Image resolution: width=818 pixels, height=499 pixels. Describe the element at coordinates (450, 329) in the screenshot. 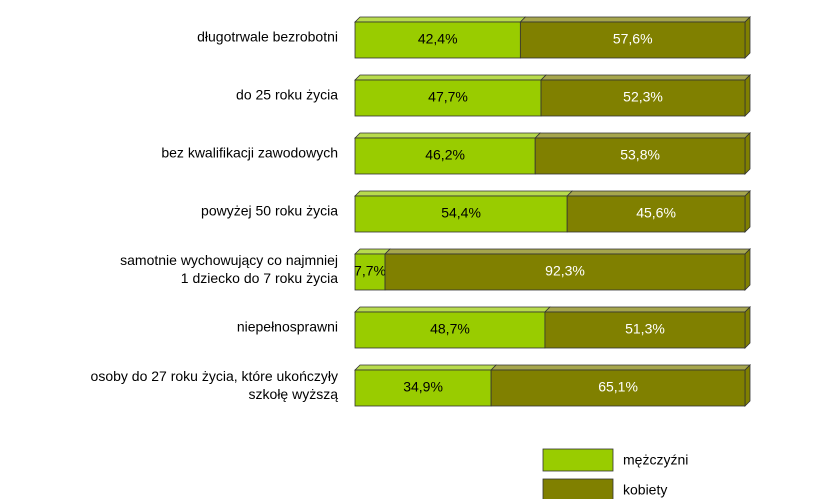

I see `value-label: 48,7%` at that location.